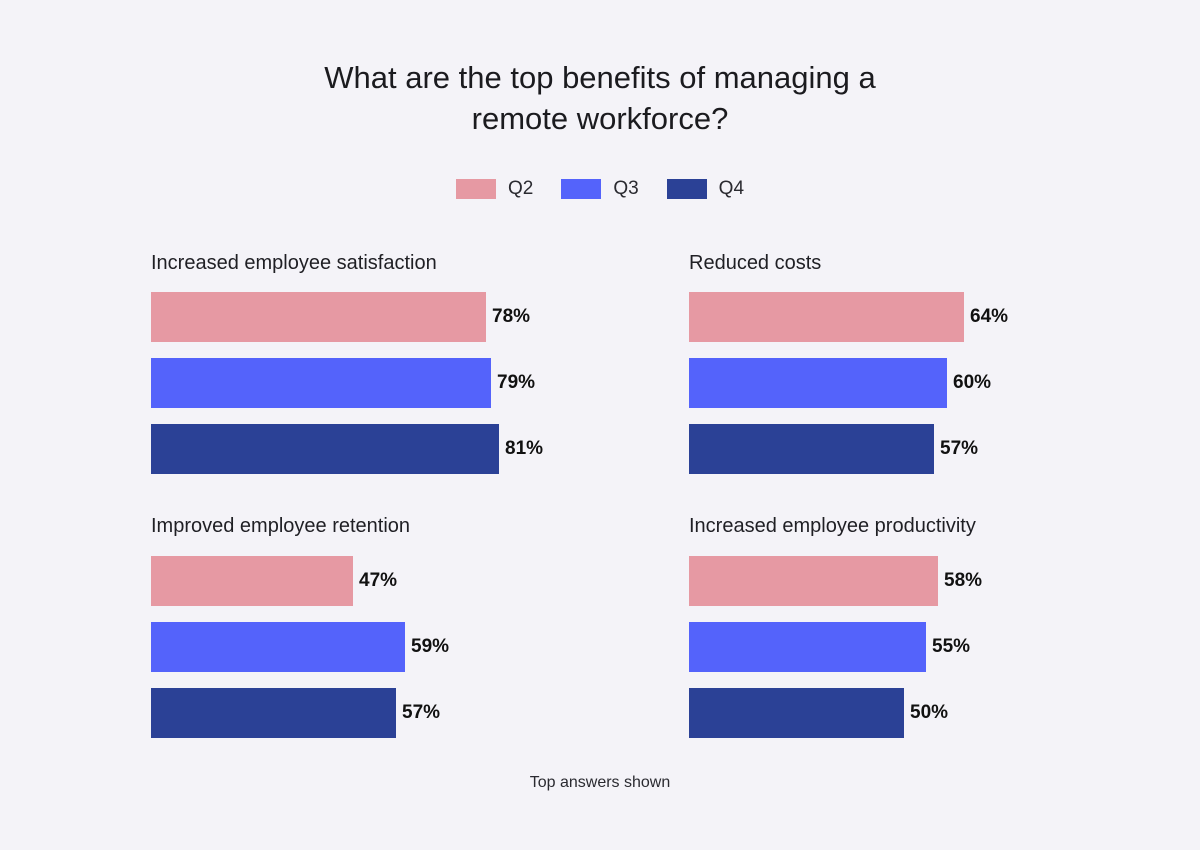  Describe the element at coordinates (832, 526) in the screenshot. I see `panel-title-increased-employee-productivity: Increased employee productivity` at that location.